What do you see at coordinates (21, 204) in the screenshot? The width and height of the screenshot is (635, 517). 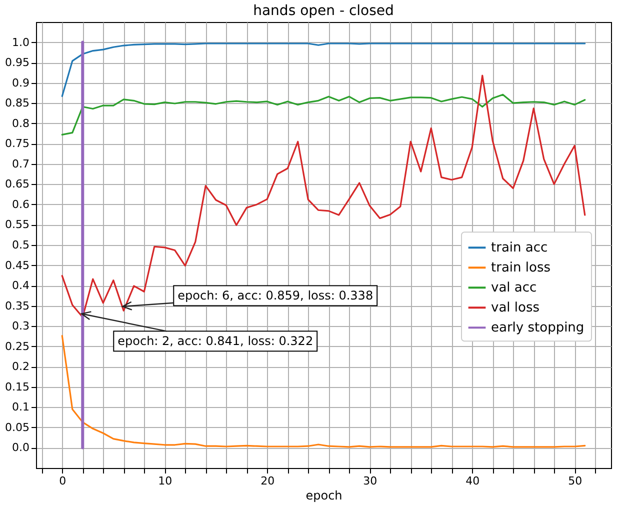 I see `y-tick-label: 0.6` at bounding box center [21, 204].